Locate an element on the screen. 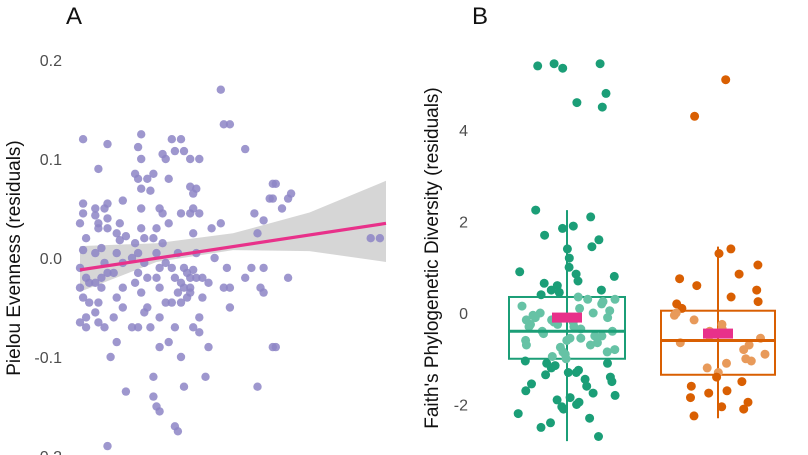  panel-b-y-ticks: 4 2 0 -2 is located at coordinates (461, 269).